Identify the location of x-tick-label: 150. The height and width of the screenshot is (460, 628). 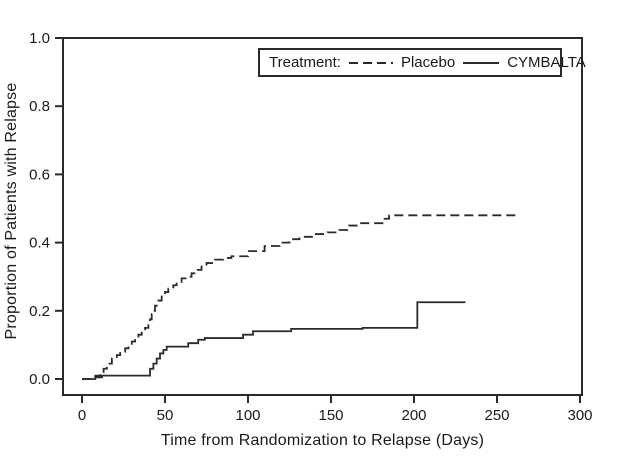
(330, 415).